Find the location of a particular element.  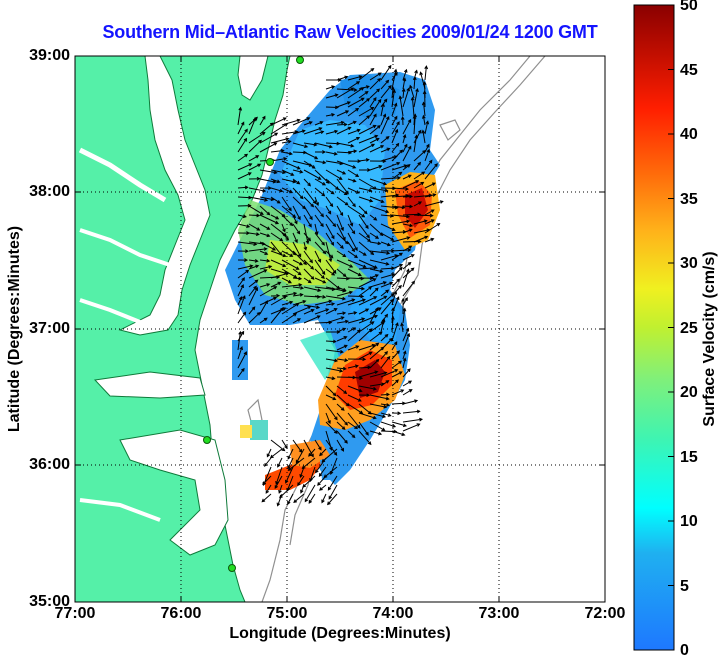

colorbar-tick-label: 0 is located at coordinates (684, 650).